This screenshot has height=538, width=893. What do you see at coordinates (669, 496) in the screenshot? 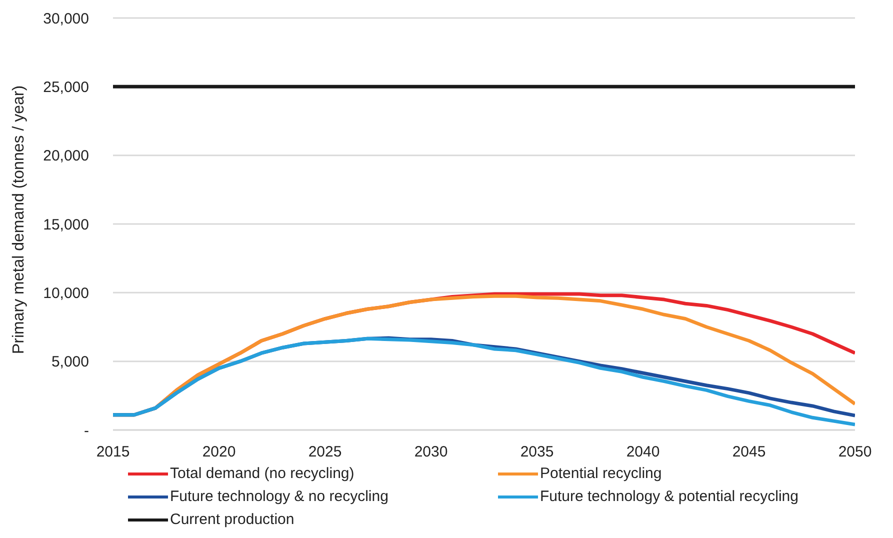
I see `legend-label: Future technology & potential recycling` at bounding box center [669, 496].